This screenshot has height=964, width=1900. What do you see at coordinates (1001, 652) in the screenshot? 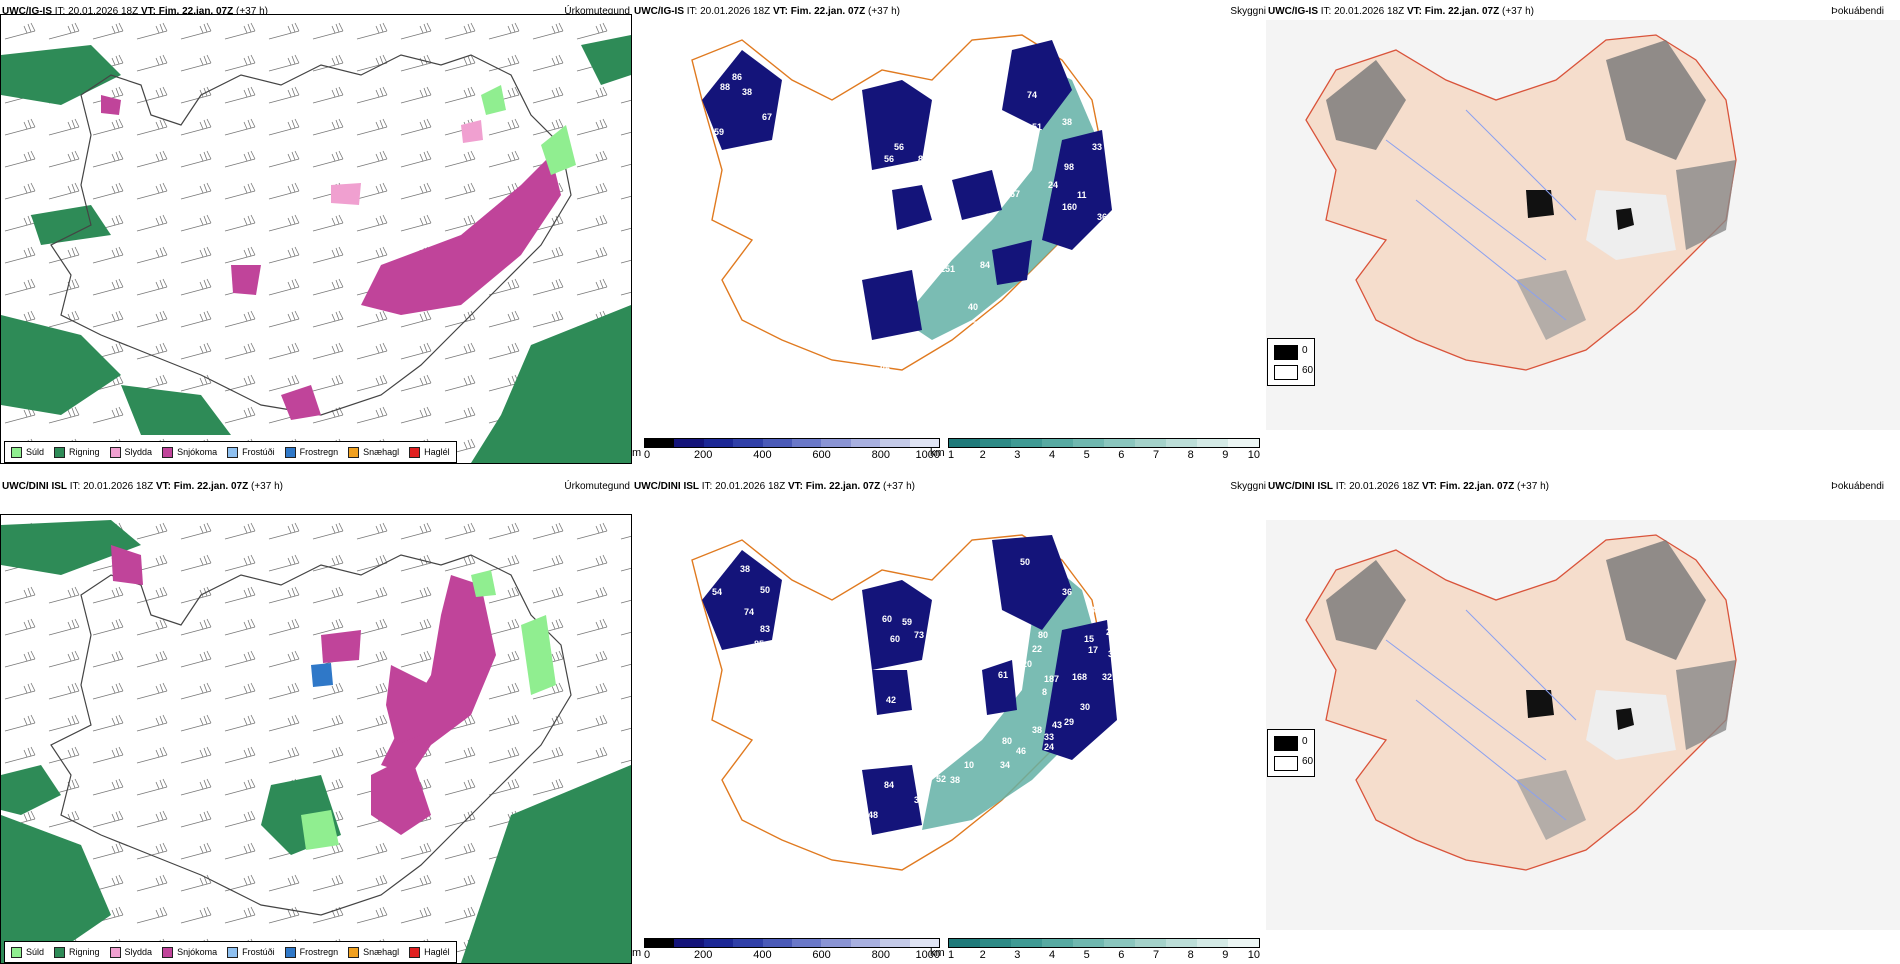
I see `map-label: 69` at bounding box center [1001, 652].